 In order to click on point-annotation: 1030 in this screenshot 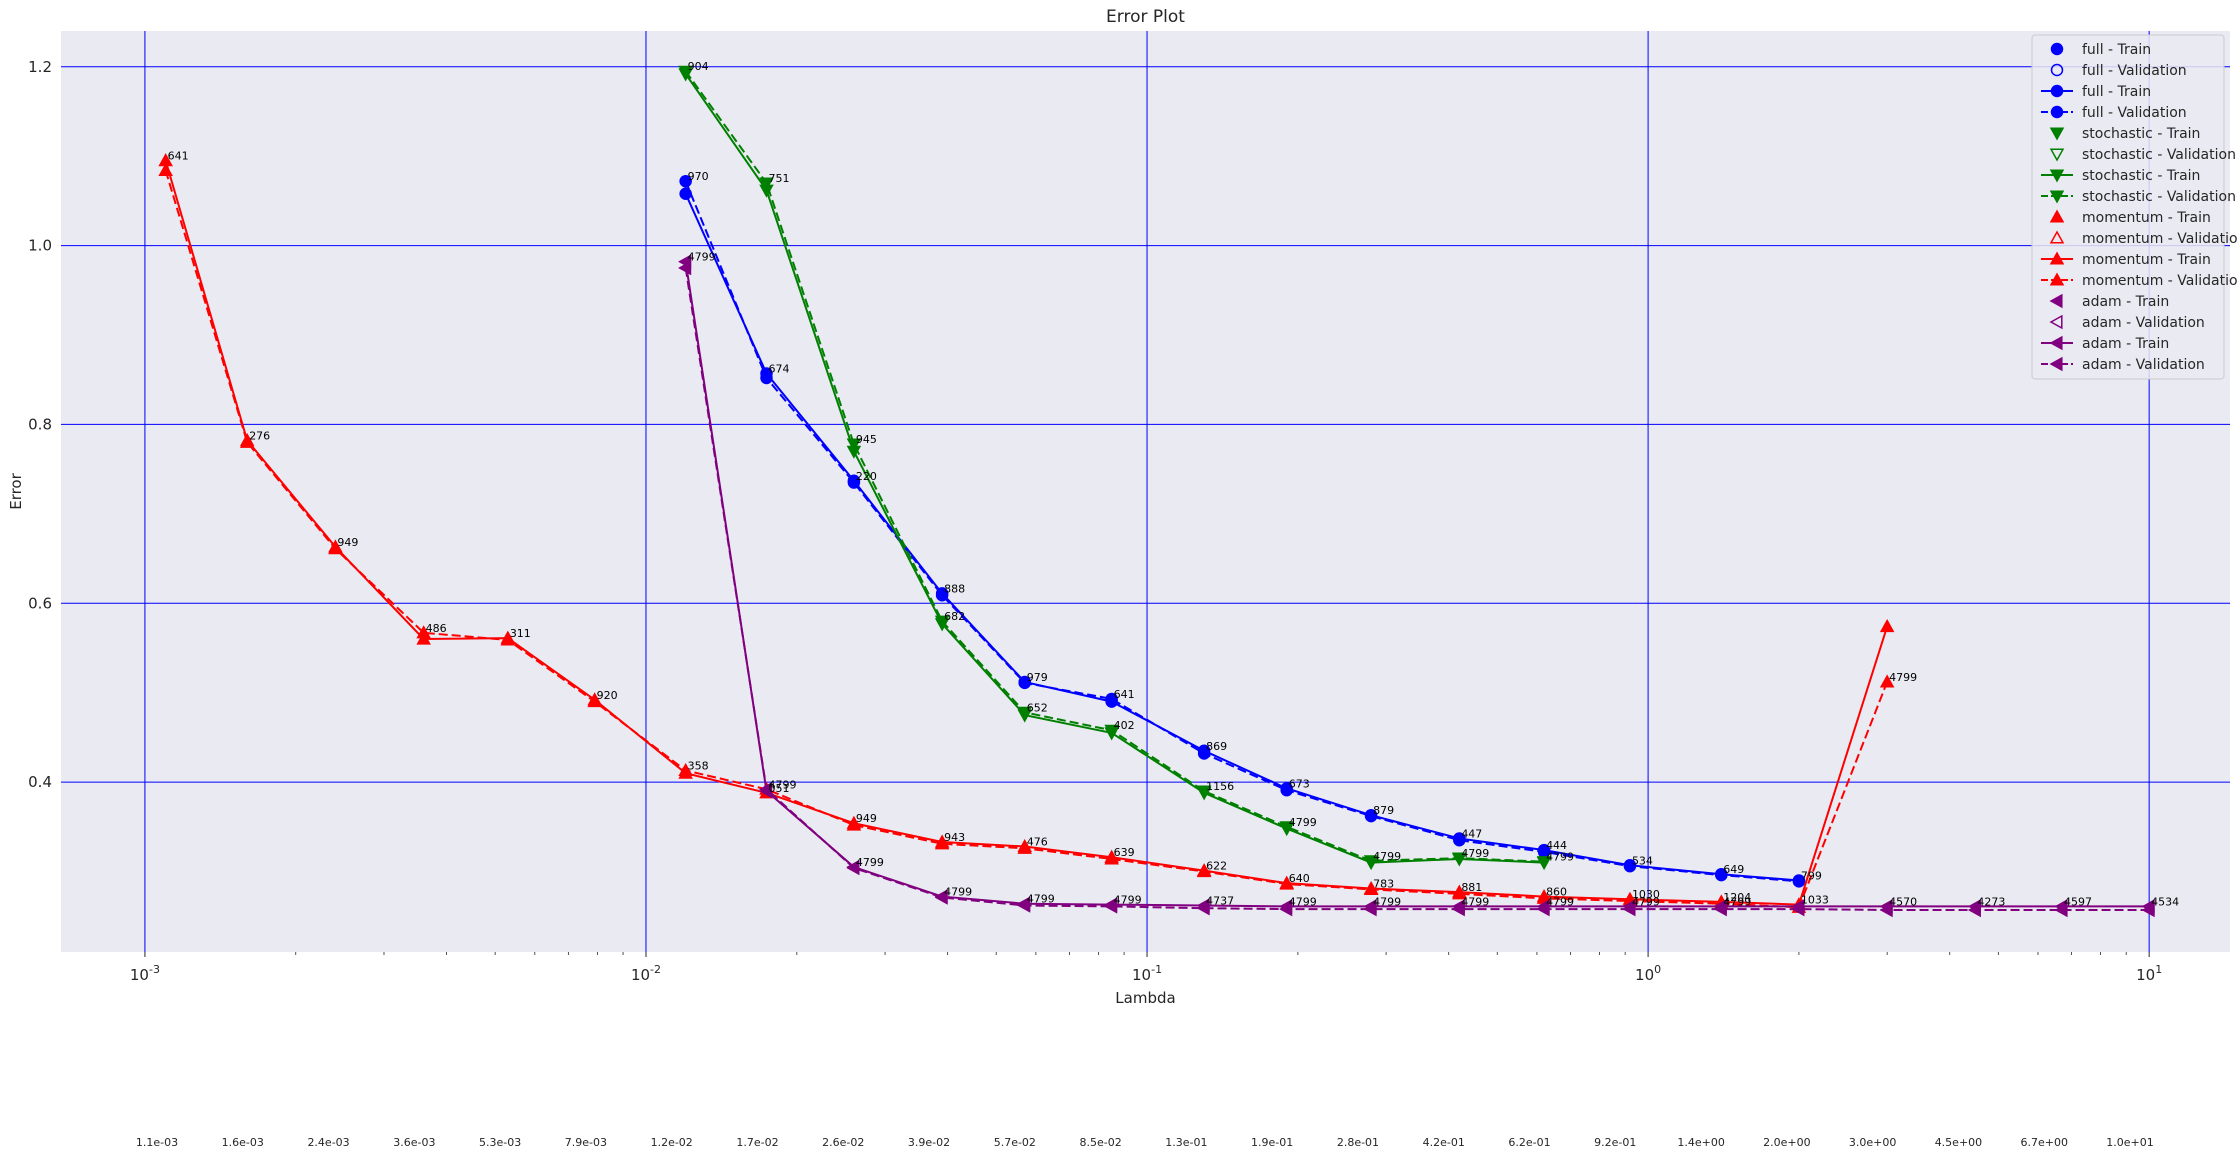, I will do `click(1646, 894)`.